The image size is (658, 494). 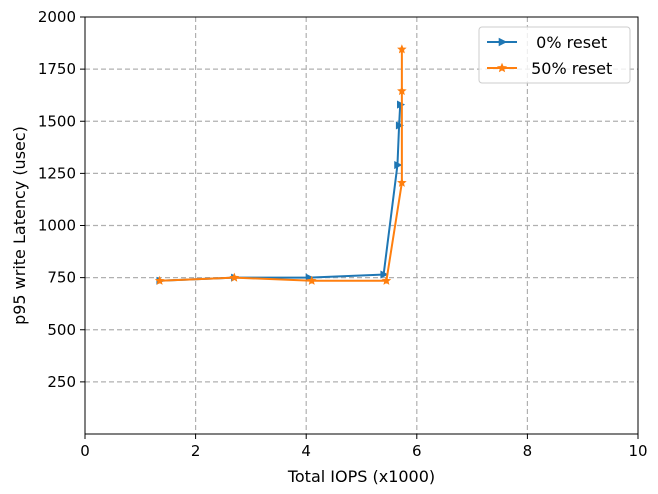 I want to click on x-tick-label: 2, so click(x=196, y=451).